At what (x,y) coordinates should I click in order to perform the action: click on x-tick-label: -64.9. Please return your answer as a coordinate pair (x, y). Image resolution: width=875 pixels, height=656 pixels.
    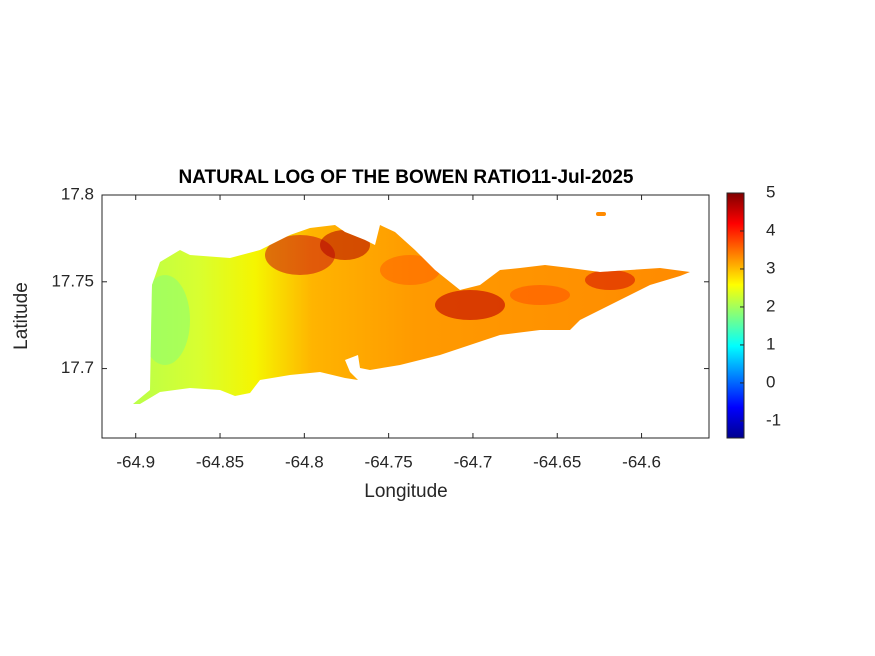
    Looking at the image, I should click on (135, 461).